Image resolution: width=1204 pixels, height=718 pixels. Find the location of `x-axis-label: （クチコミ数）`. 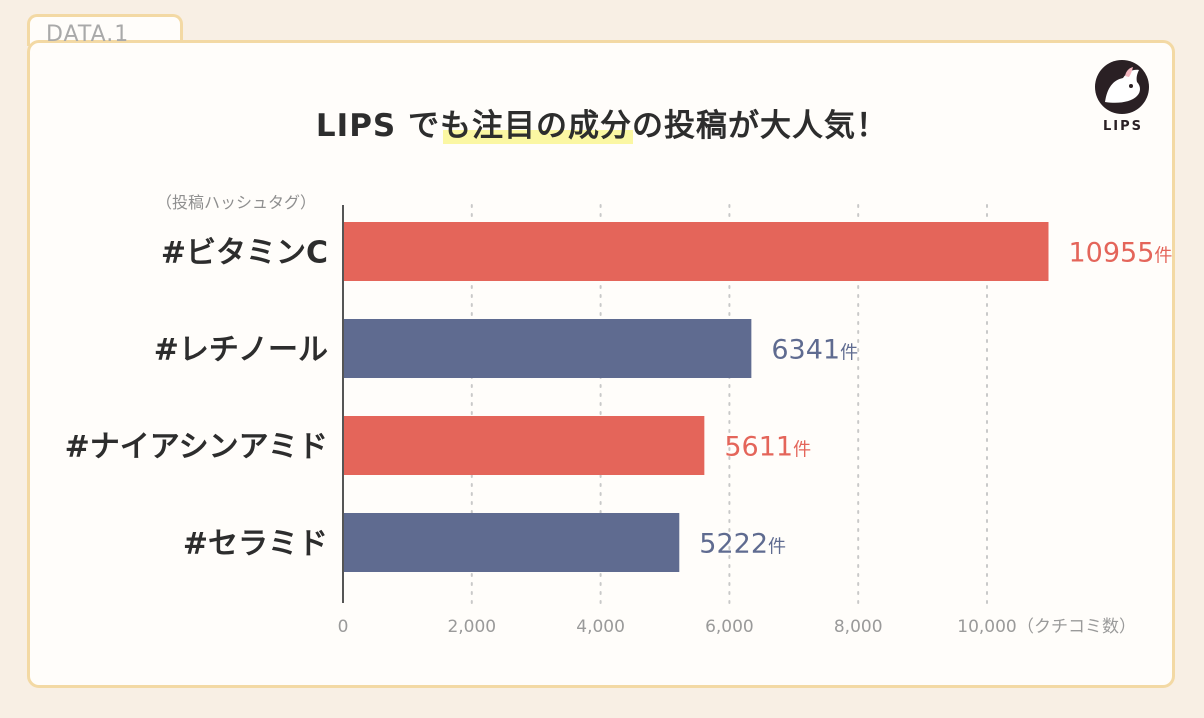

x-axis-label: （クチコミ数） is located at coordinates (1076, 627).